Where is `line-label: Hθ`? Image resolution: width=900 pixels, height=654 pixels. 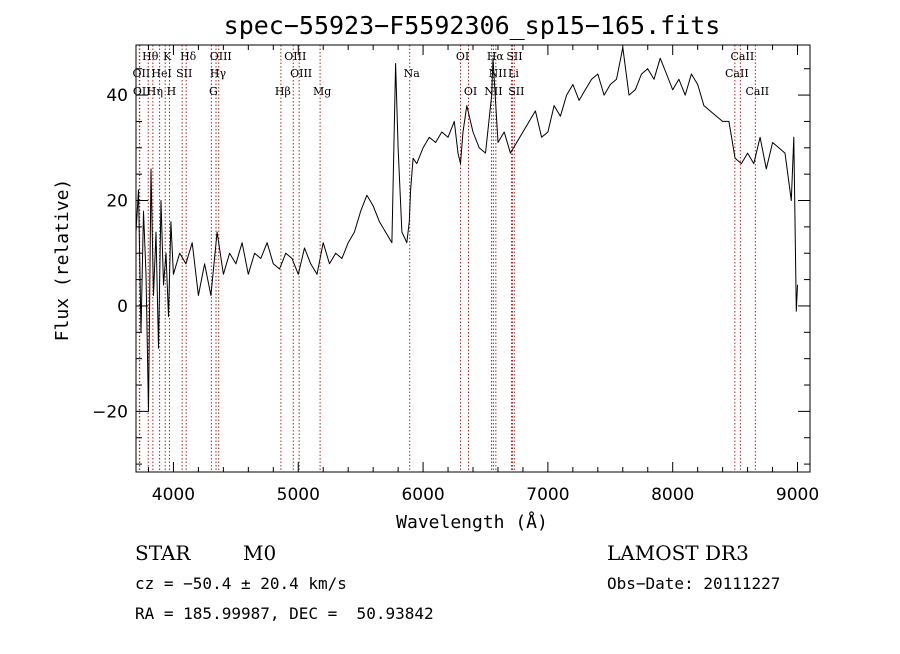 line-label: Hθ is located at coordinates (150, 56).